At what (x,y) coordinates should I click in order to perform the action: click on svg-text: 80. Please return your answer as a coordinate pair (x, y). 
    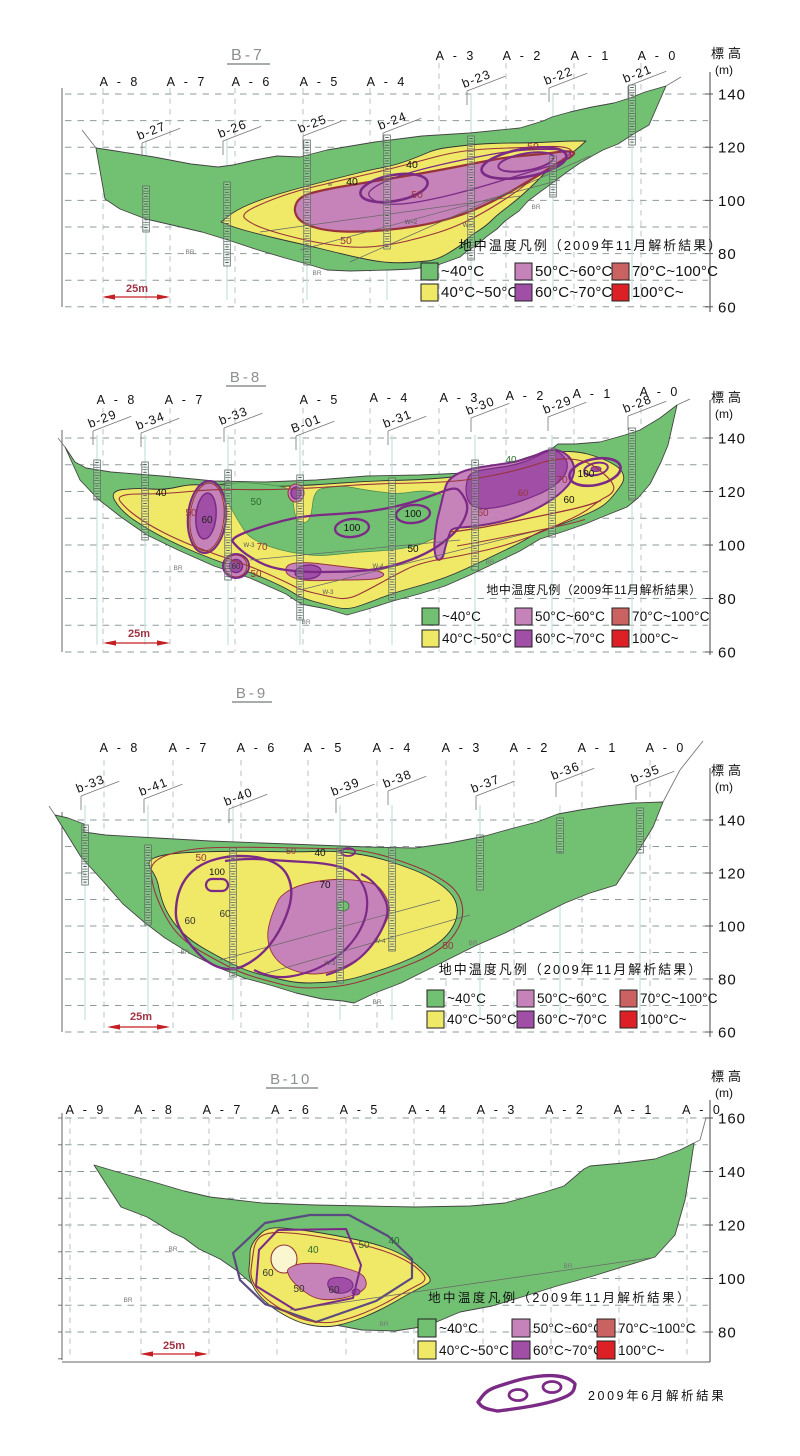
    Looking at the image, I should click on (727, 1333).